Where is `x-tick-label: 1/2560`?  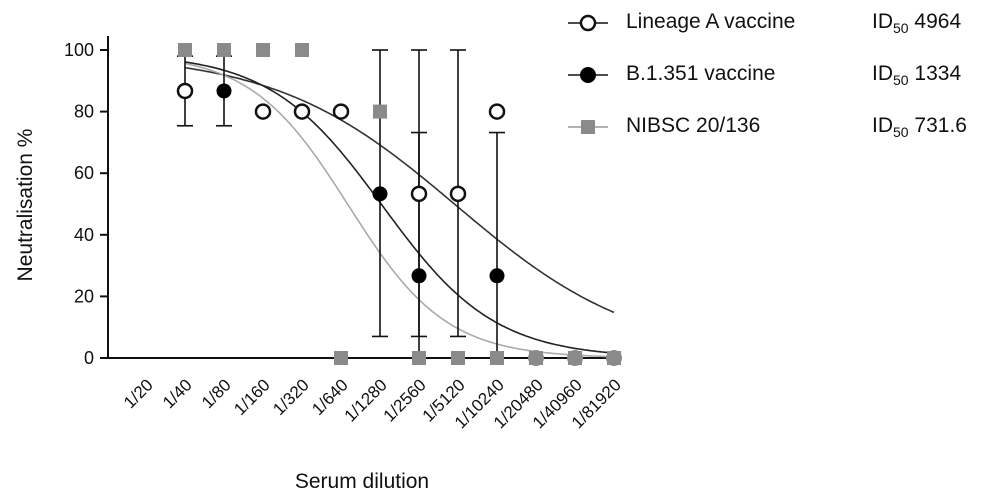
x-tick-label: 1/2560 is located at coordinates (405, 400).